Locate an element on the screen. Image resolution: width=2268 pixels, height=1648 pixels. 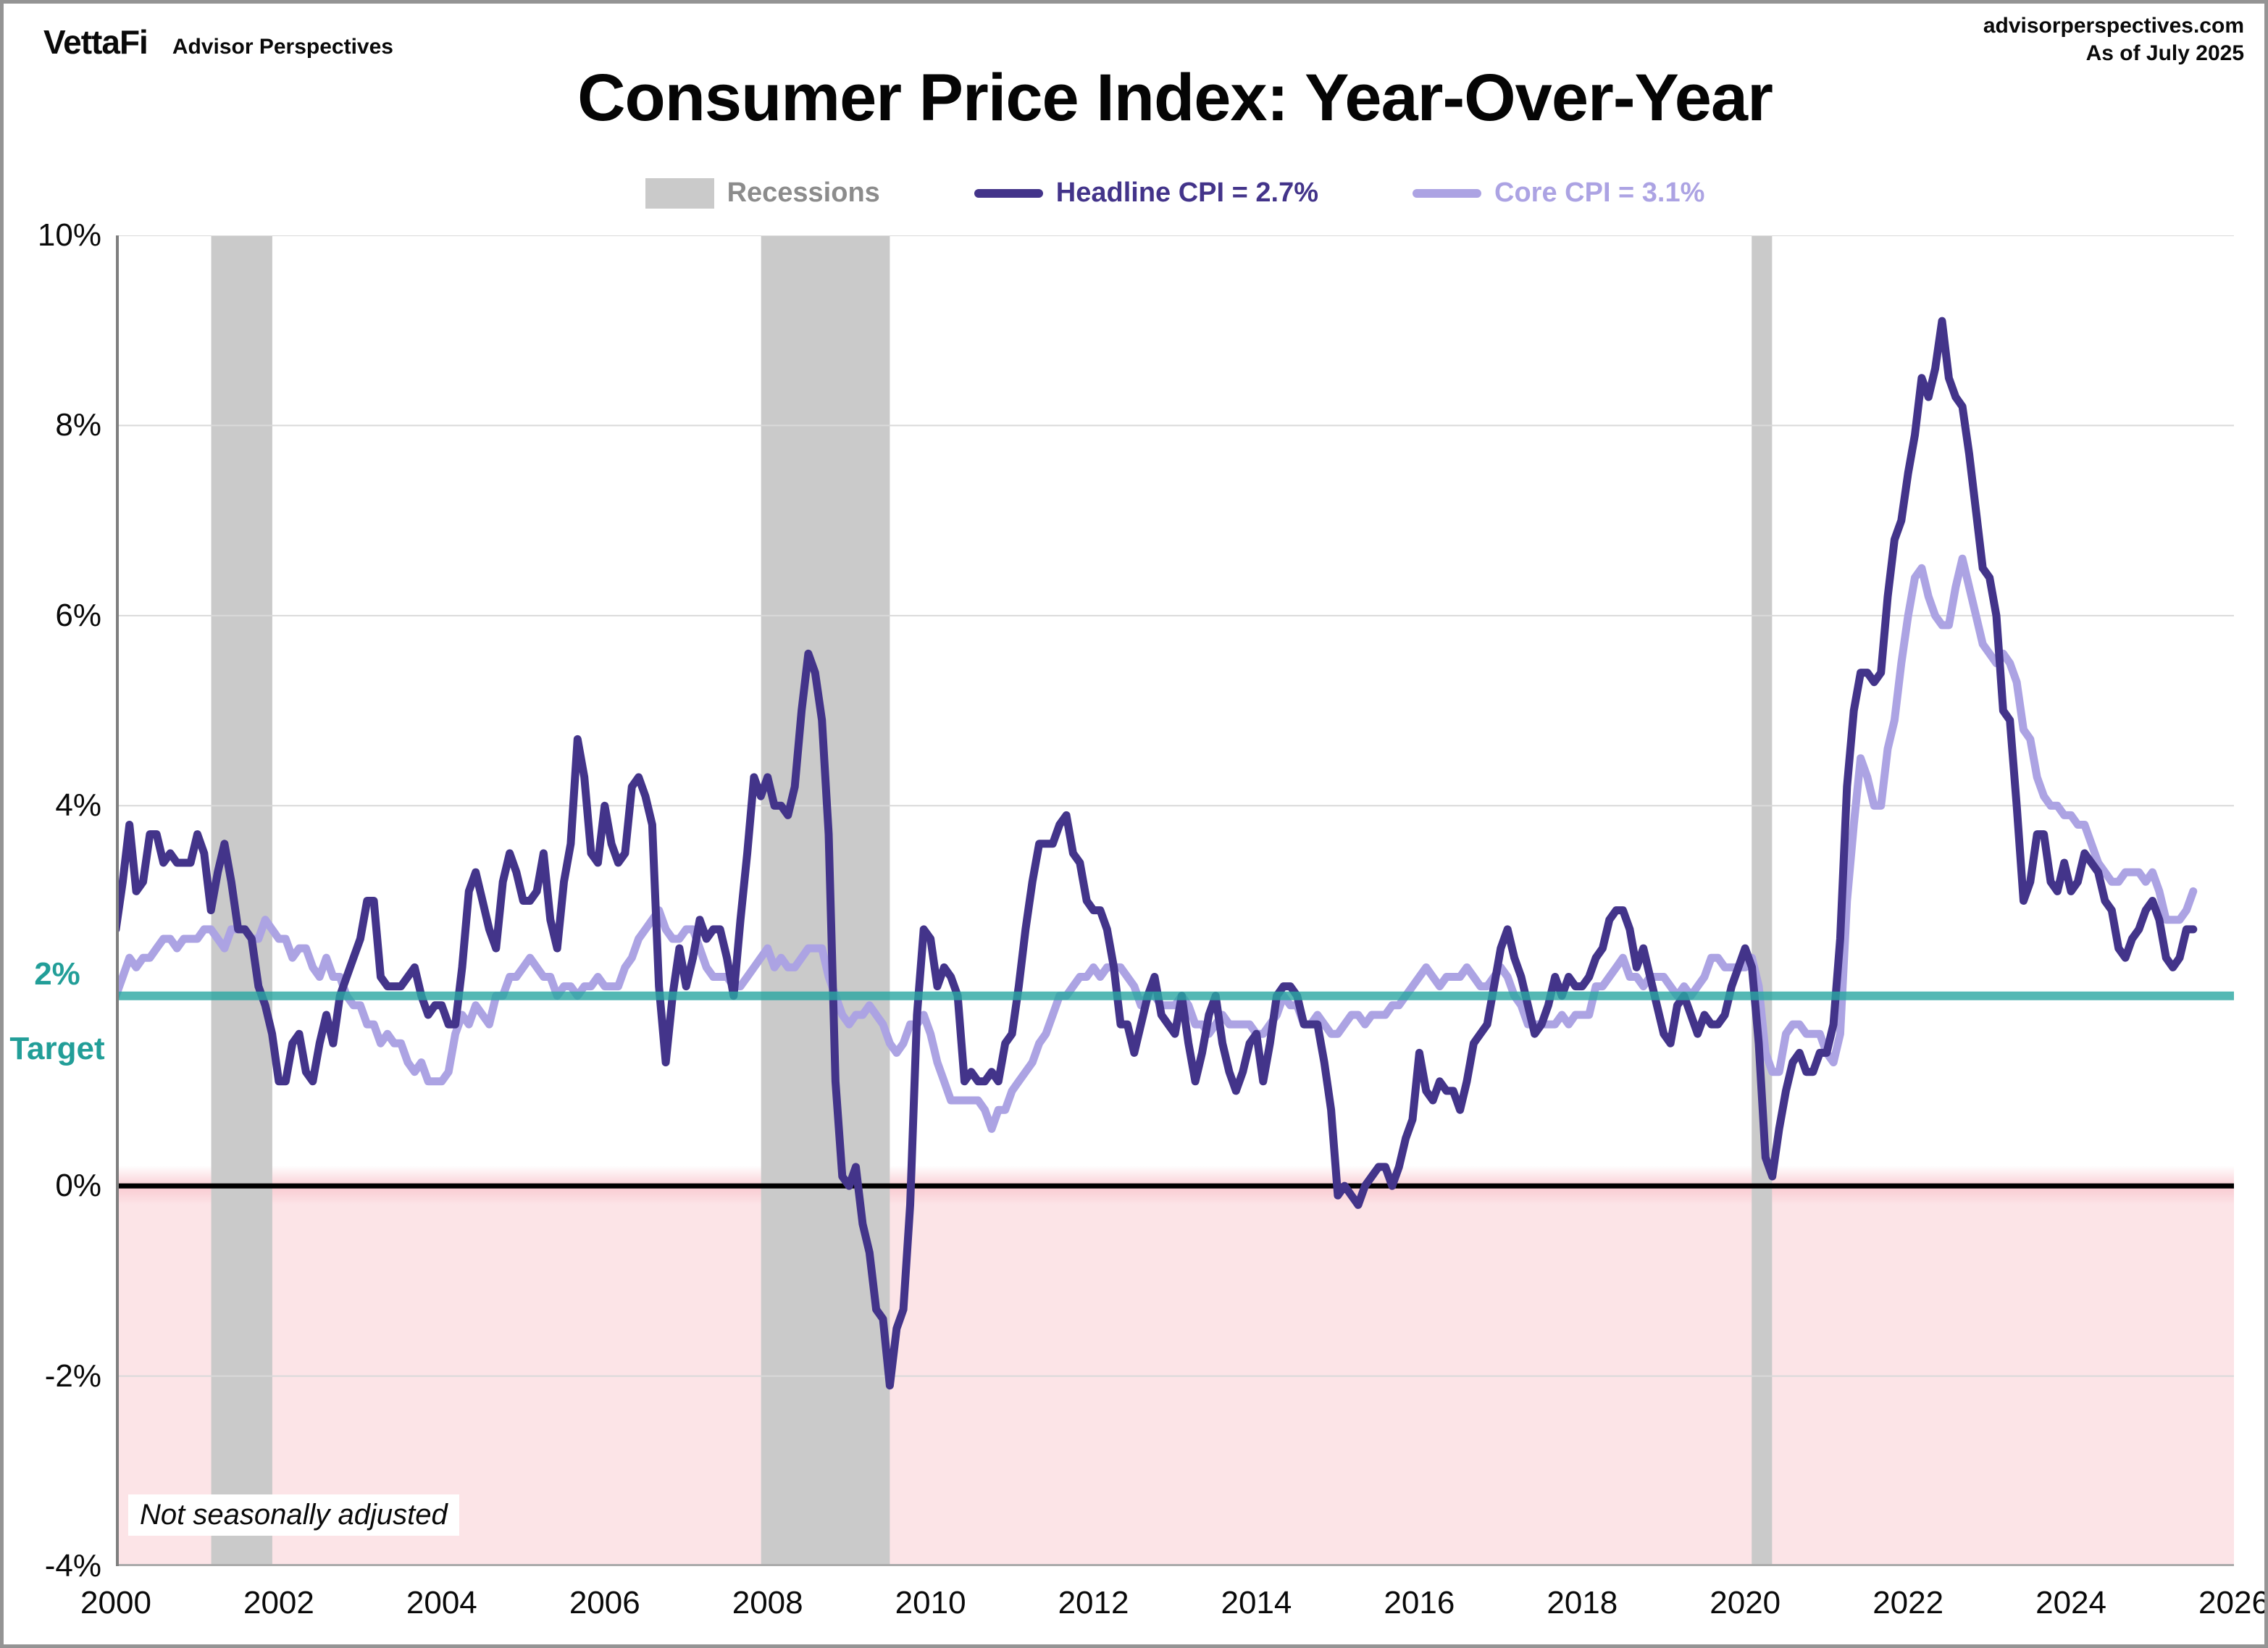
as-of-date: As of July 2025 is located at coordinates (2165, 53).